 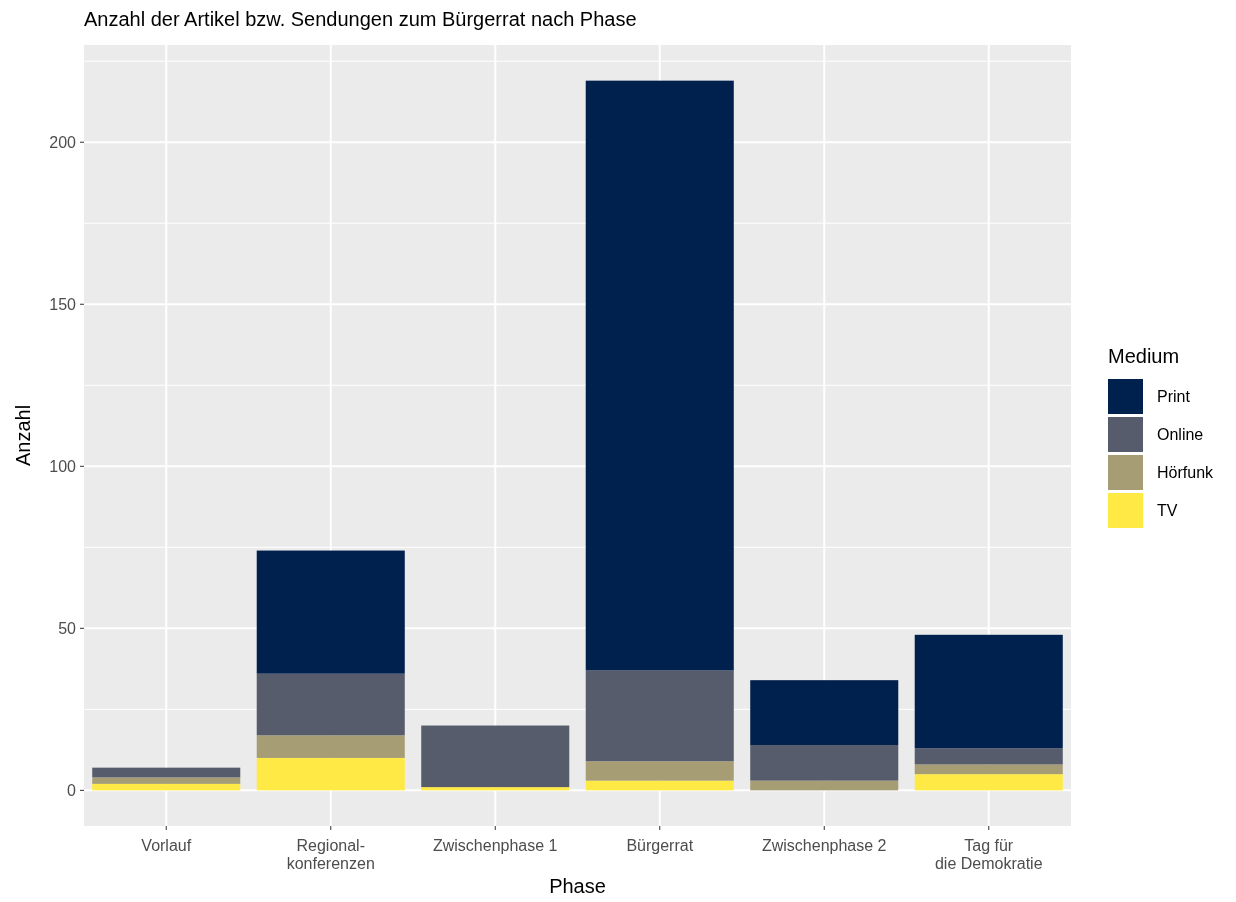 I want to click on x-tick-label: Bürgerrat, so click(x=660, y=845).